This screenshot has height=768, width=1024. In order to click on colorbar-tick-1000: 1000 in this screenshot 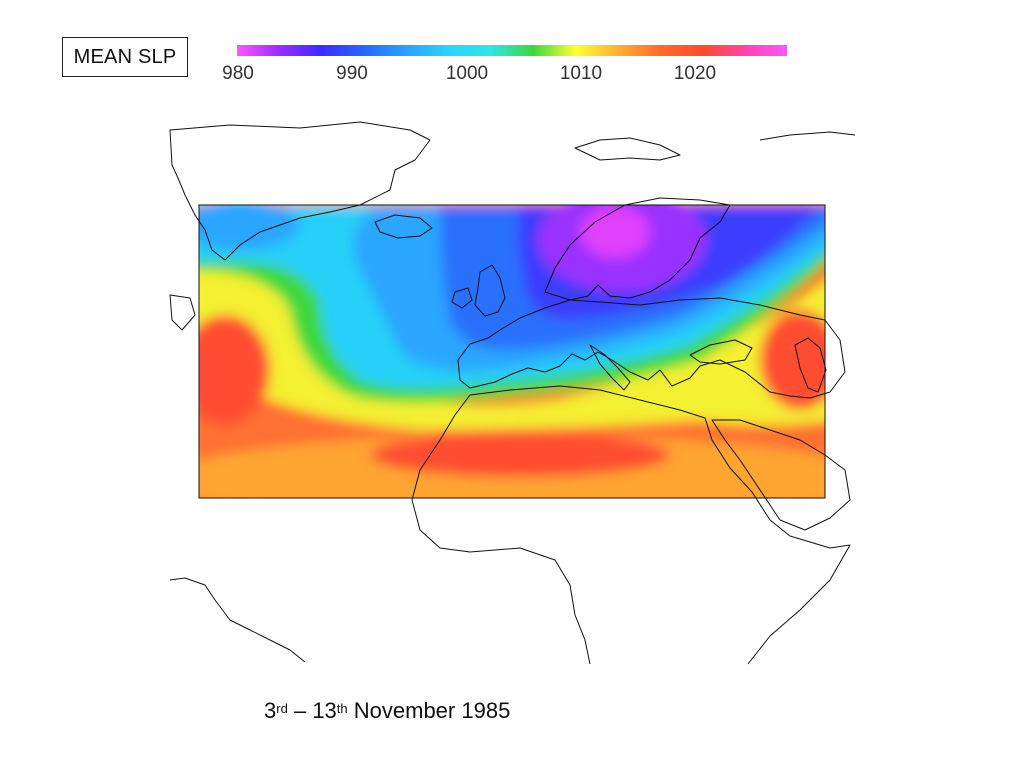, I will do `click(467, 73)`.